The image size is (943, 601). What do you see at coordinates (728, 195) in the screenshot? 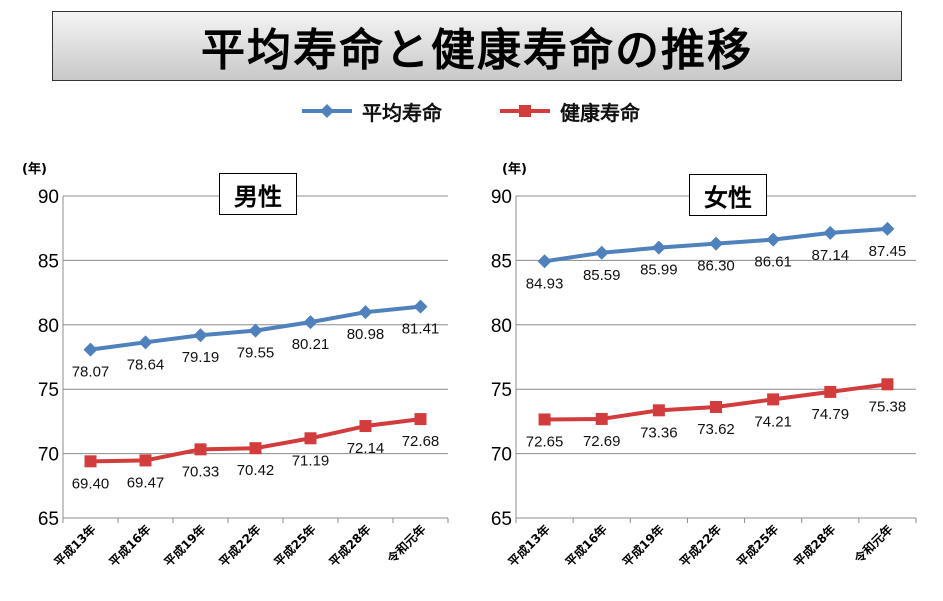
I see `panel-title-female: 女性` at bounding box center [728, 195].